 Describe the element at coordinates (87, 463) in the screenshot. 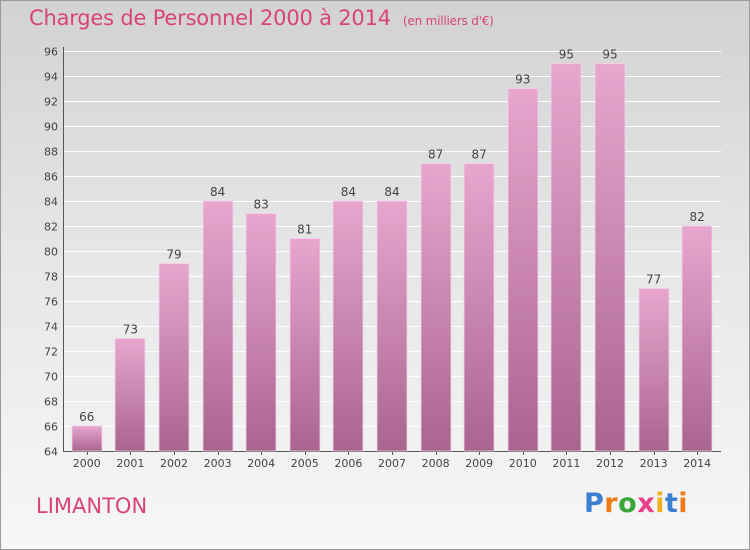

I see `x-tick-label-2000: 2000` at that location.